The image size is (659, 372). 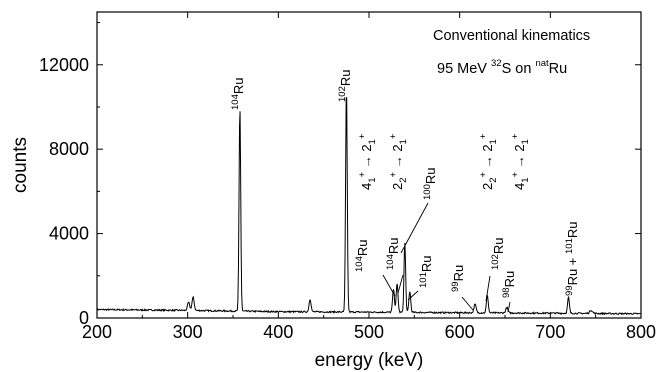 I want to click on y-tick-label: 0, so click(x=84, y=318).